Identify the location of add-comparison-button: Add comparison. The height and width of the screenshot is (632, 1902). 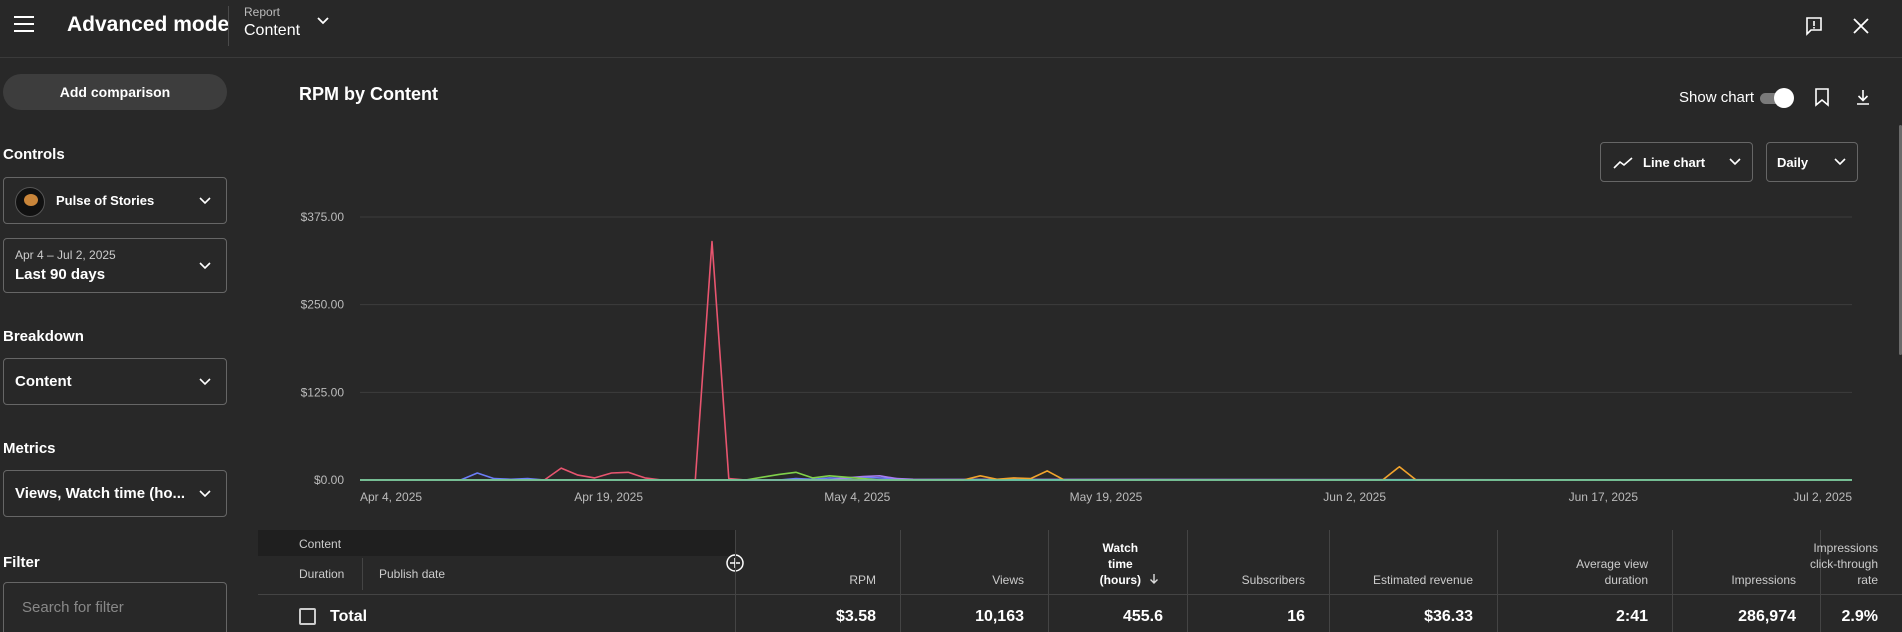
(115, 92).